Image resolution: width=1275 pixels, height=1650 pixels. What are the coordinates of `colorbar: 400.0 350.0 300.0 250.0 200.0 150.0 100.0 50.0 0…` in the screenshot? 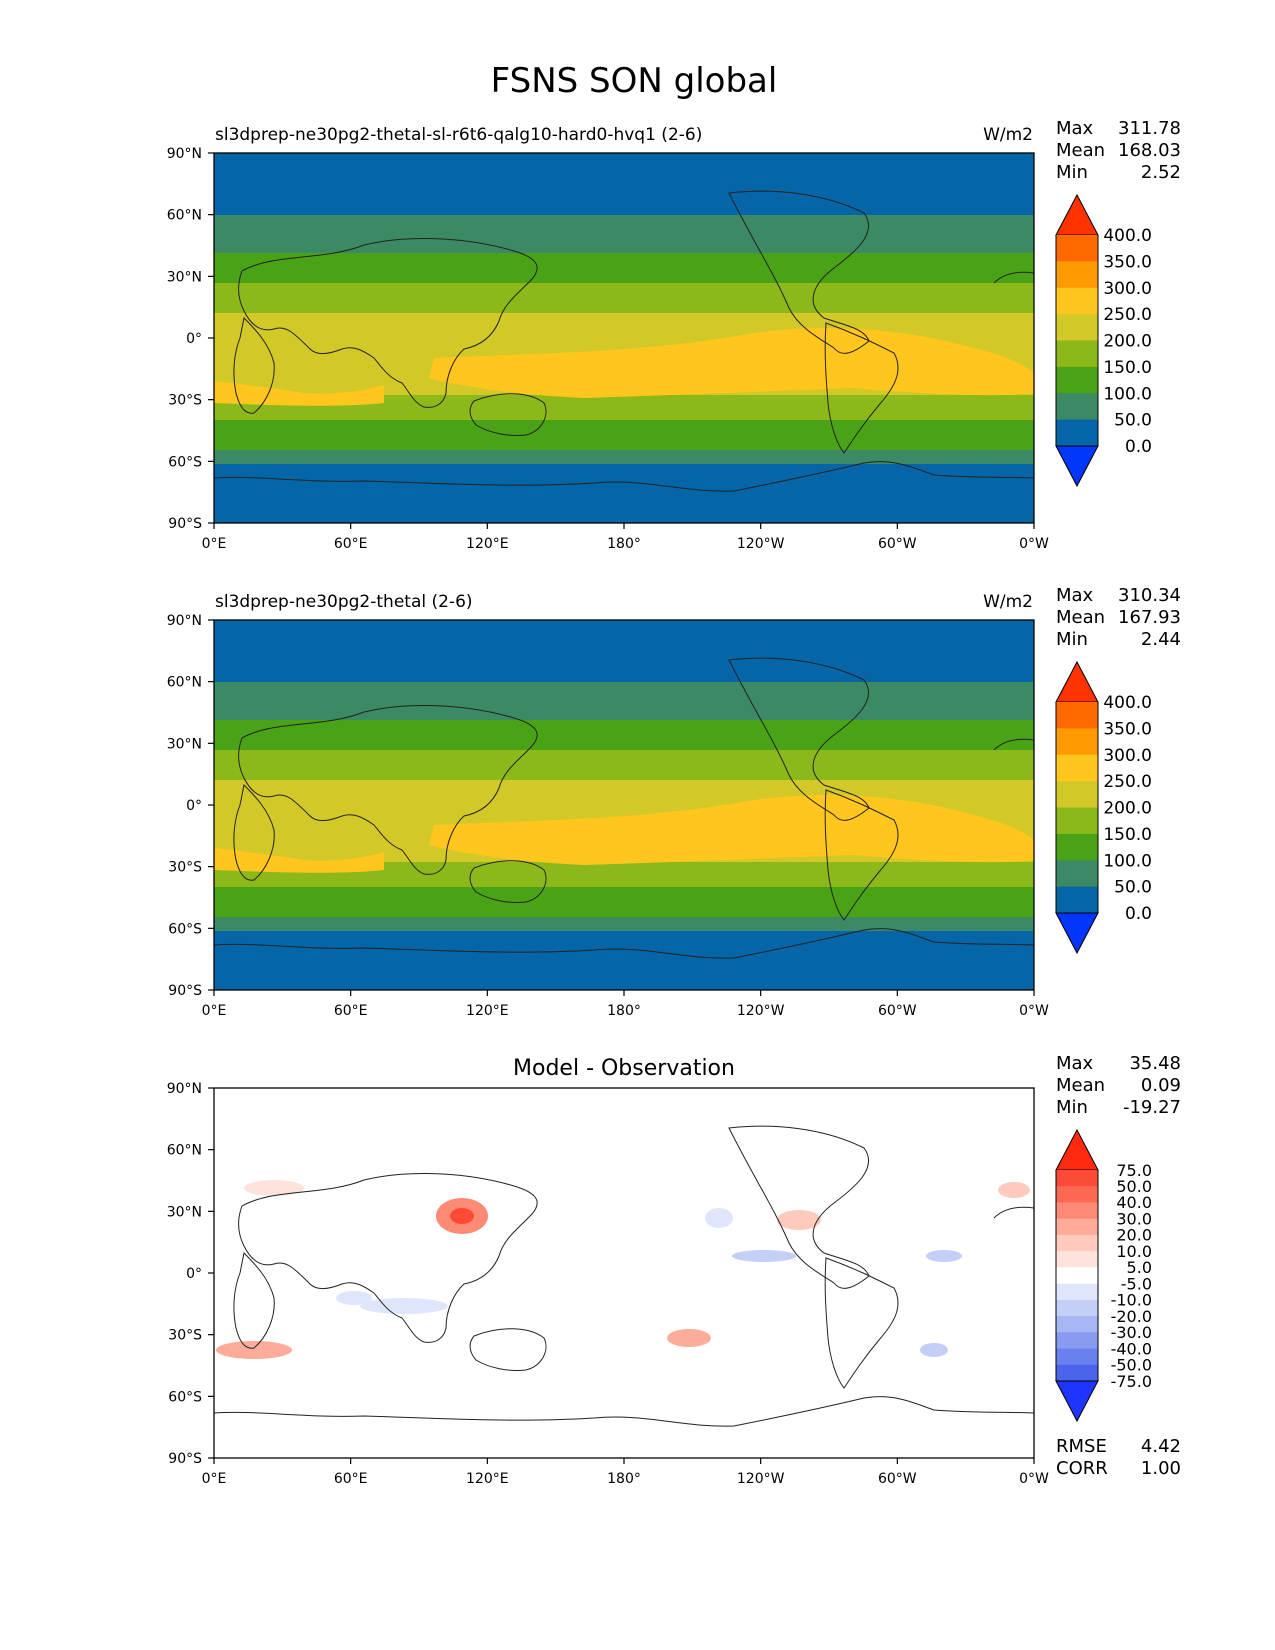 It's located at (1103, 340).